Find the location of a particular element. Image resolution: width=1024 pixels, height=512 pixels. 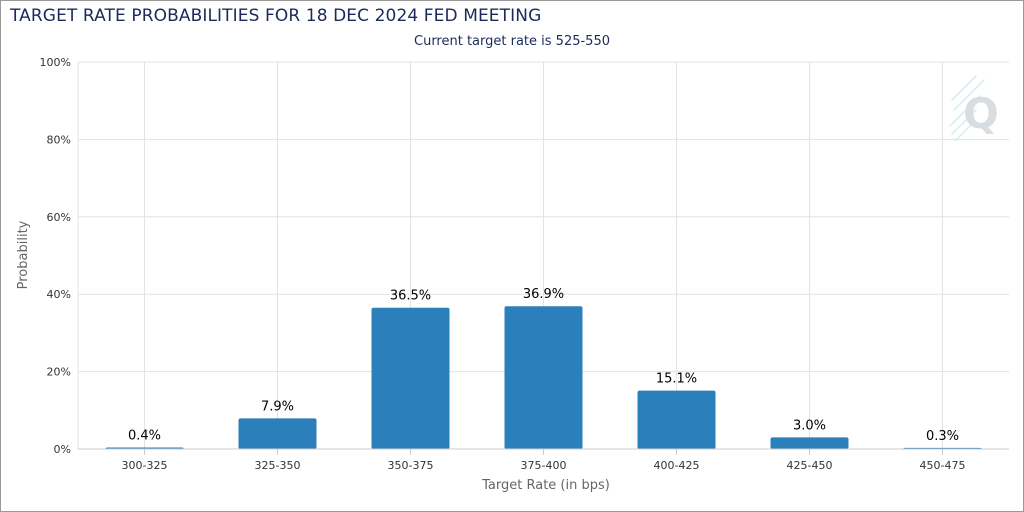

data-label: 7.9% is located at coordinates (277, 406).